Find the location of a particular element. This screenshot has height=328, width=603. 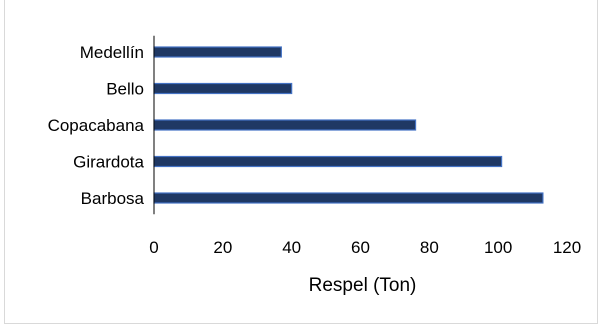

y-tick-label: Medellín is located at coordinates (112, 52).